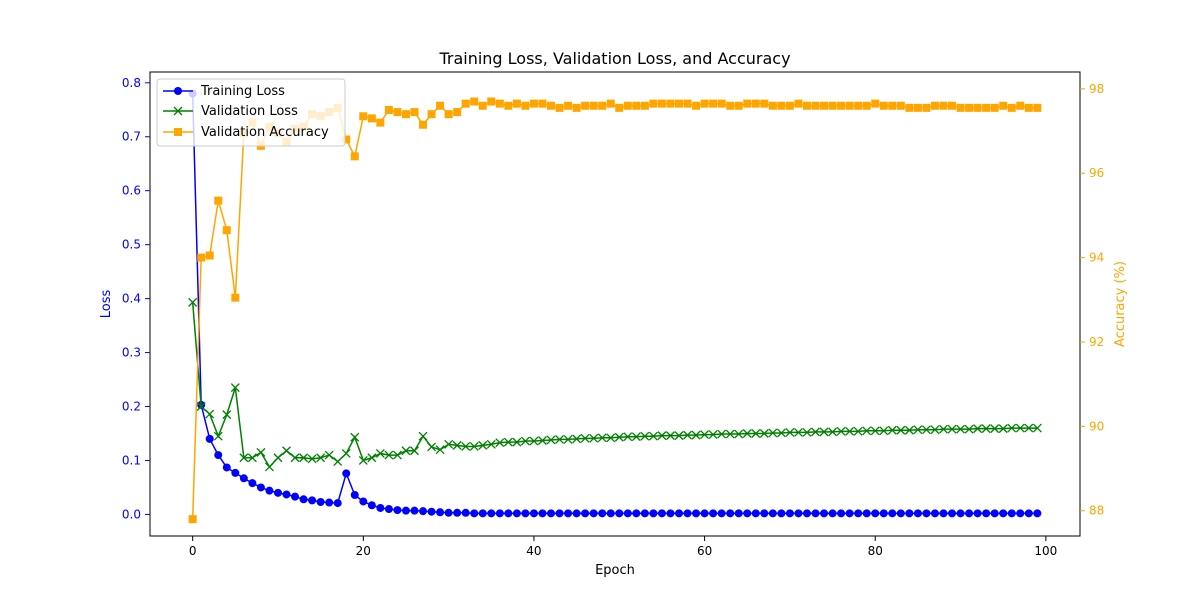 The height and width of the screenshot is (600, 1200). What do you see at coordinates (615, 570) in the screenshot?
I see `x-axis-label: Epoch` at bounding box center [615, 570].